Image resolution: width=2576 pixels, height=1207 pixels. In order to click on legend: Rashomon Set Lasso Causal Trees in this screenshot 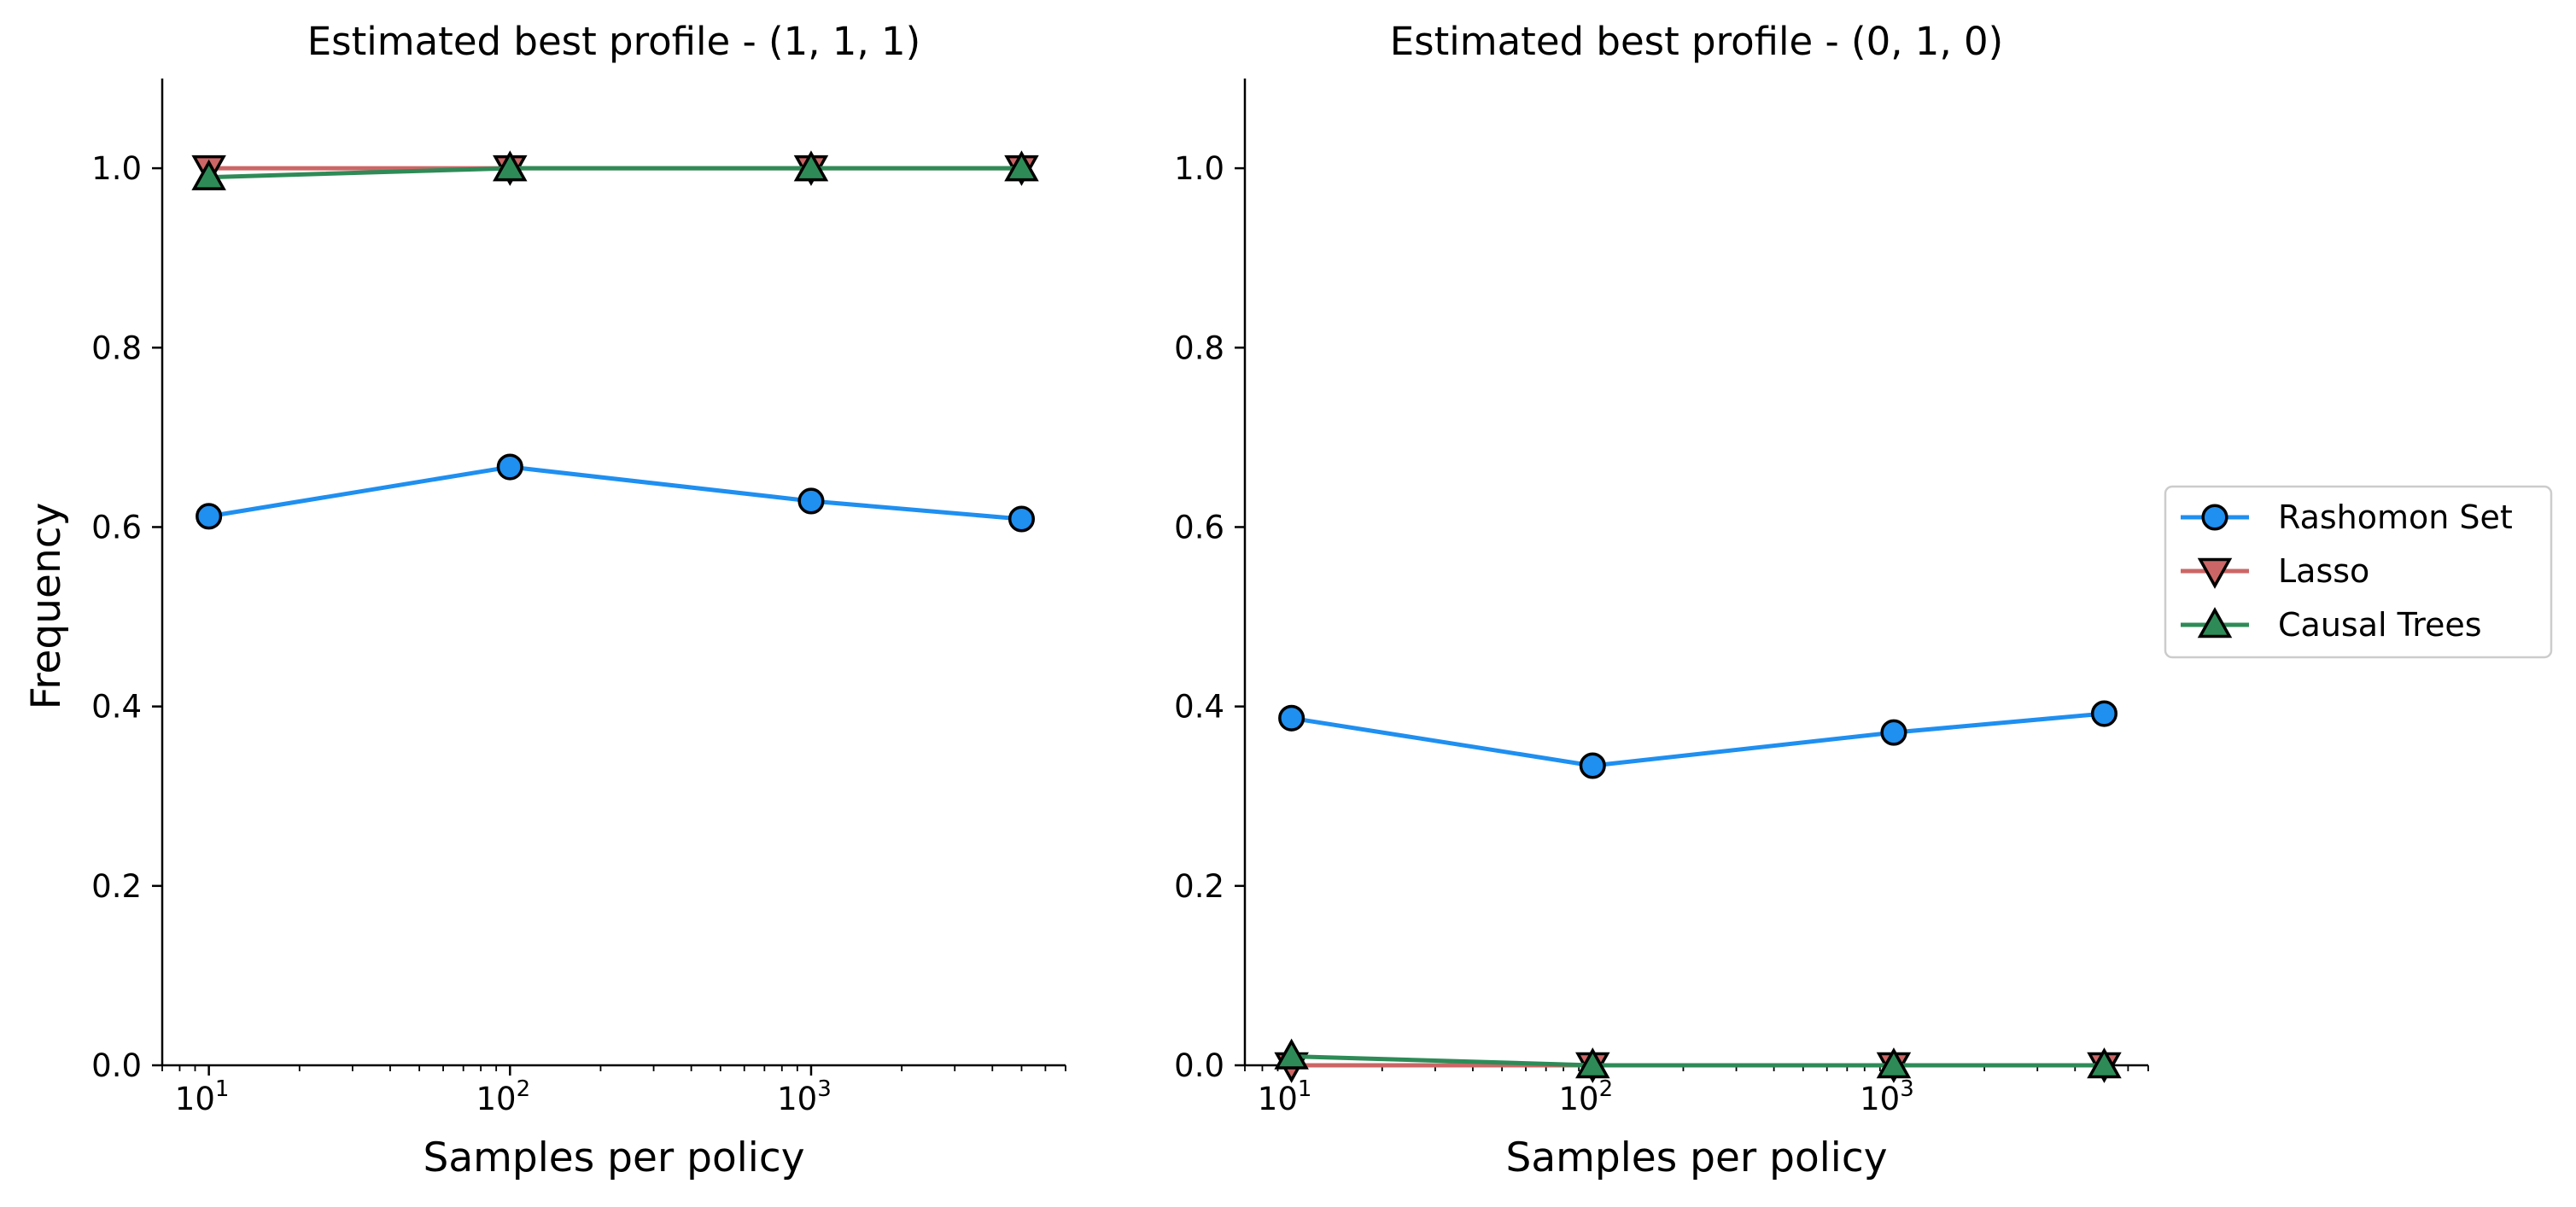, I will do `click(2358, 572)`.